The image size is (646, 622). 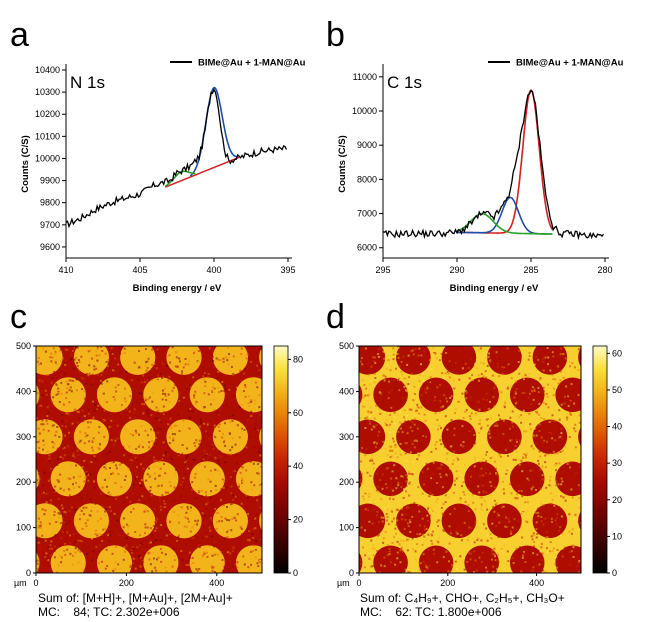 I want to click on caption-d-line1: Sum of: C₄H₉+, CHO+, C₂H₅+, CH₃O+, so click(x=462, y=598).